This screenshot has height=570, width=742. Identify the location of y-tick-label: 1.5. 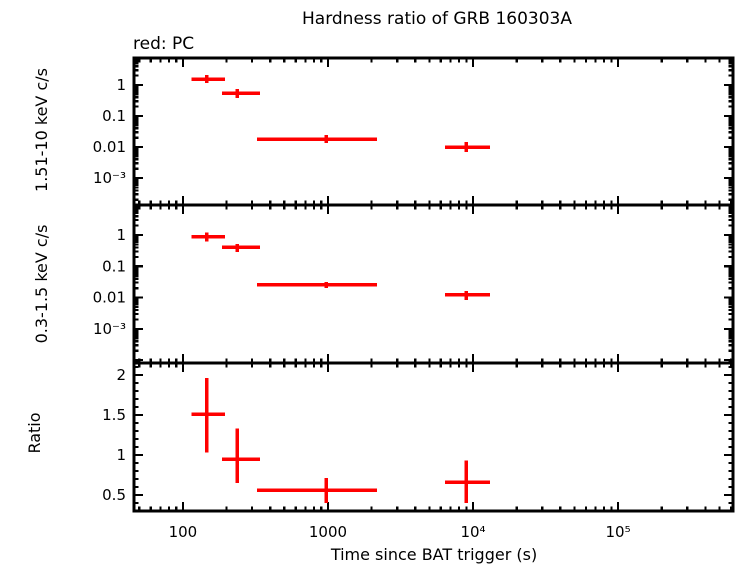
(114, 415).